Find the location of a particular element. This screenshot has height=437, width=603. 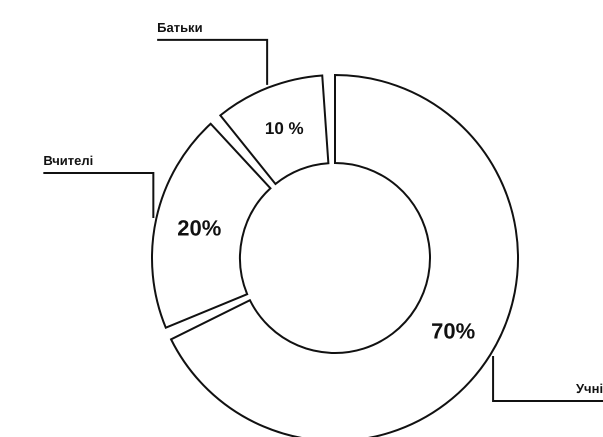

slice-label: Батьки is located at coordinates (180, 27).